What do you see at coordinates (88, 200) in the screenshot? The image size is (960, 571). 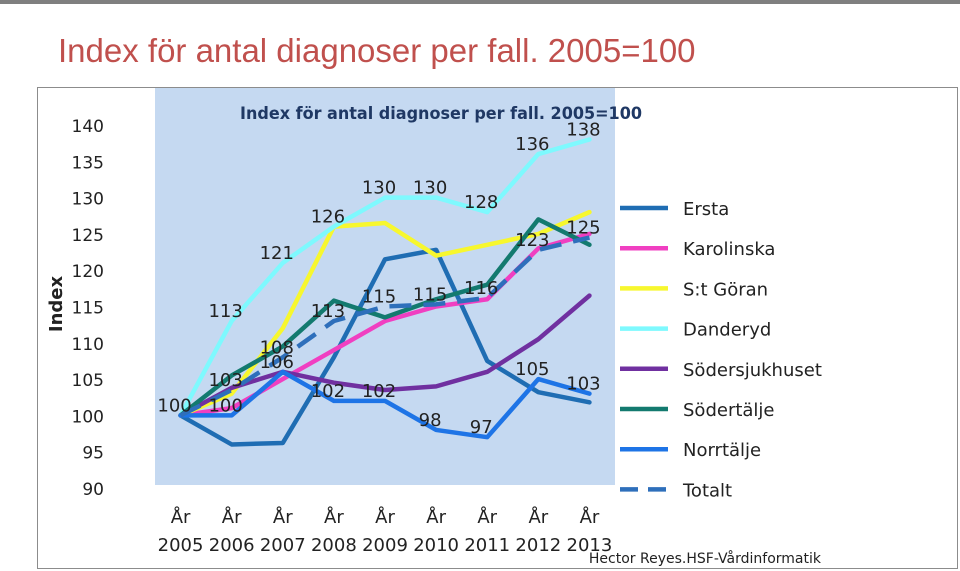 I see `y-tick-label: 130` at bounding box center [88, 200].